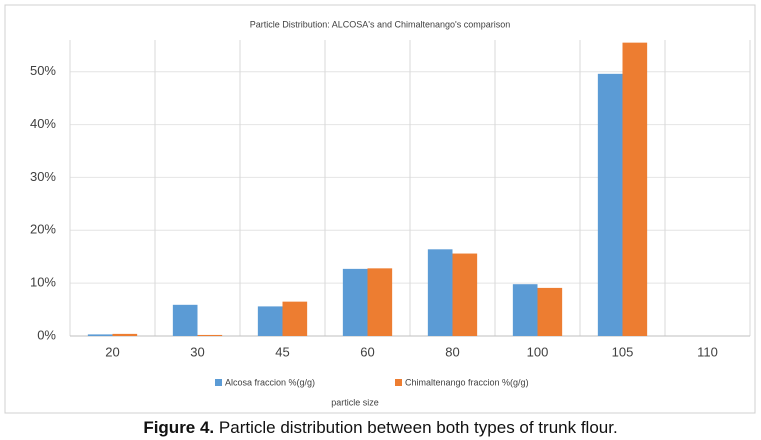 The width and height of the screenshot is (761, 440). I want to click on x-tick-label: 105, so click(623, 351).